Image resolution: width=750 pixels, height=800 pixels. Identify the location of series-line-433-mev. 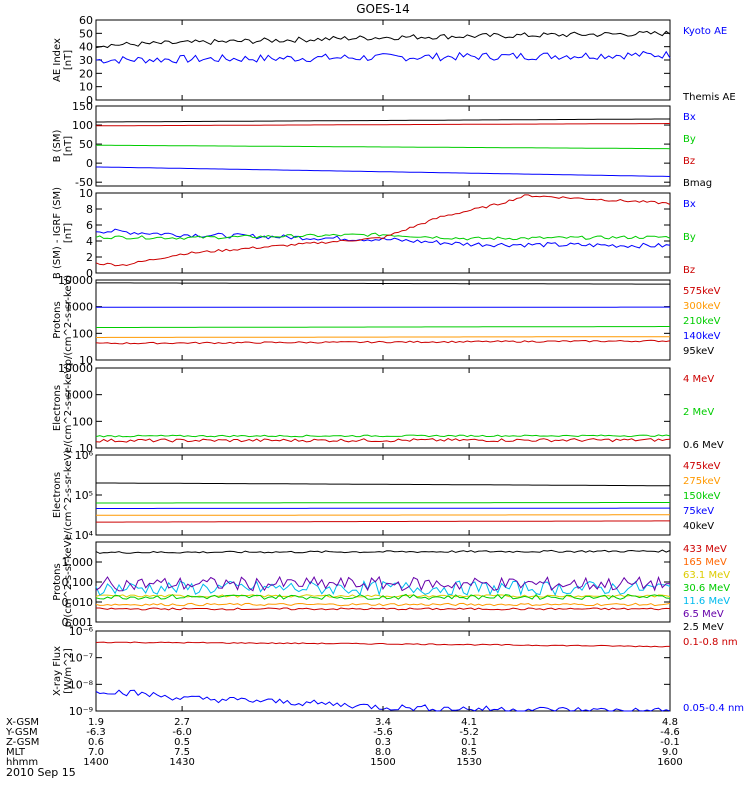
(383, 551).